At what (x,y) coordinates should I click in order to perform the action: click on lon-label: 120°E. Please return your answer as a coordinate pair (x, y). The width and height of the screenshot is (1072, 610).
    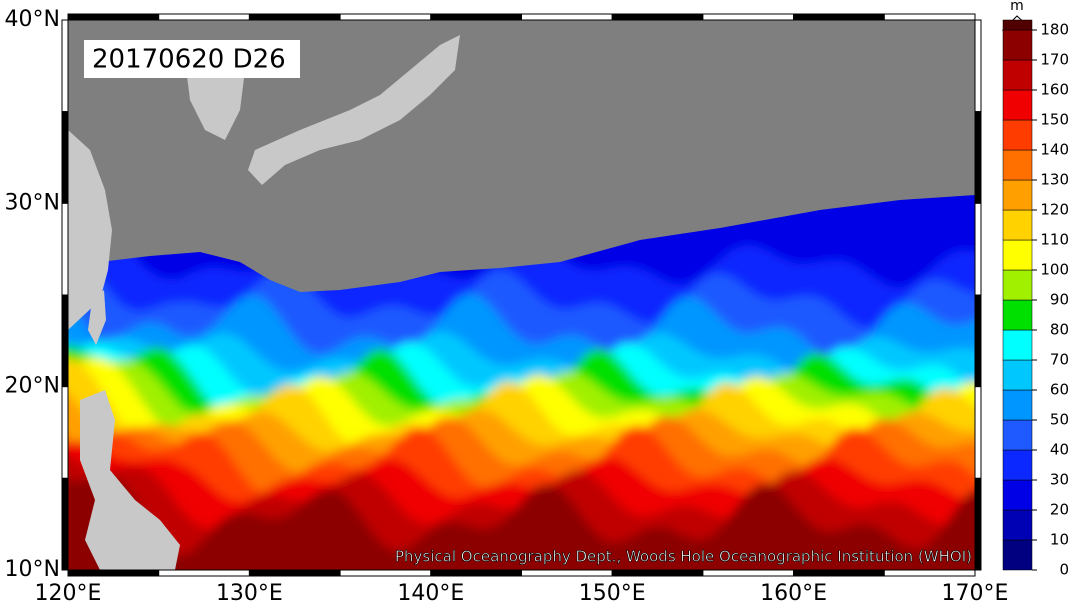
    Looking at the image, I should click on (68, 593).